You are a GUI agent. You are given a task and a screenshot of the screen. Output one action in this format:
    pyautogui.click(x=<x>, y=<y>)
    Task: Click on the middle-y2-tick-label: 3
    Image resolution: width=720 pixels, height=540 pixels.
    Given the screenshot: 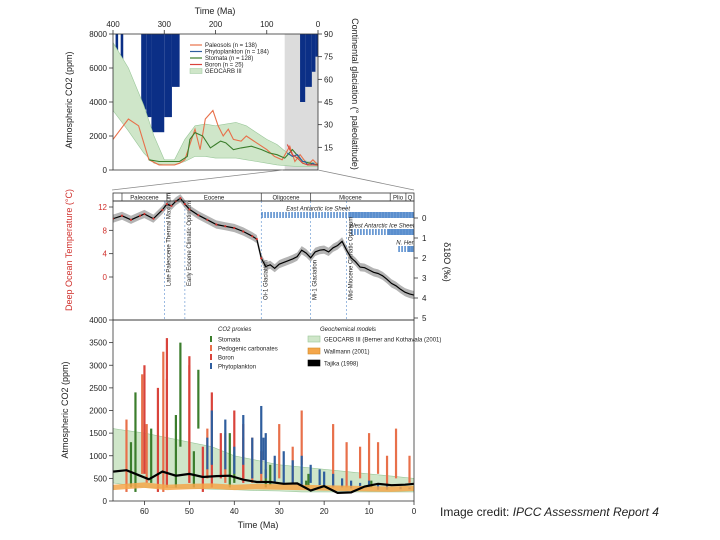 What is the action you would take?
    pyautogui.click(x=424, y=278)
    